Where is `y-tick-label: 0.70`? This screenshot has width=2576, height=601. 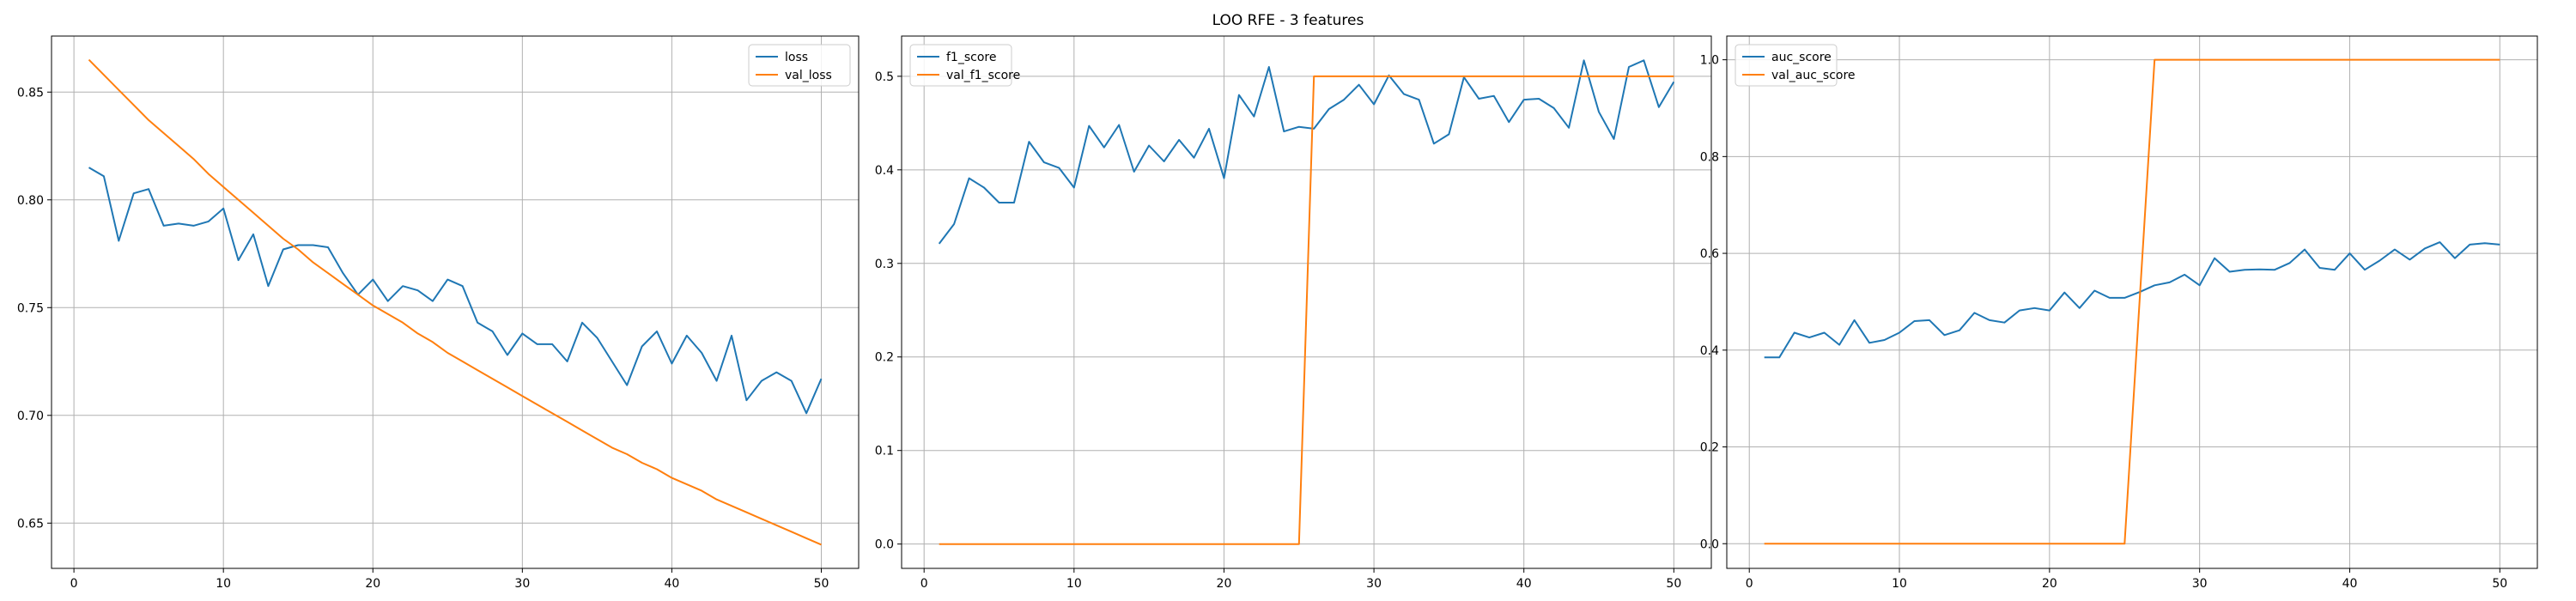 y-tick-label: 0.70 is located at coordinates (31, 416).